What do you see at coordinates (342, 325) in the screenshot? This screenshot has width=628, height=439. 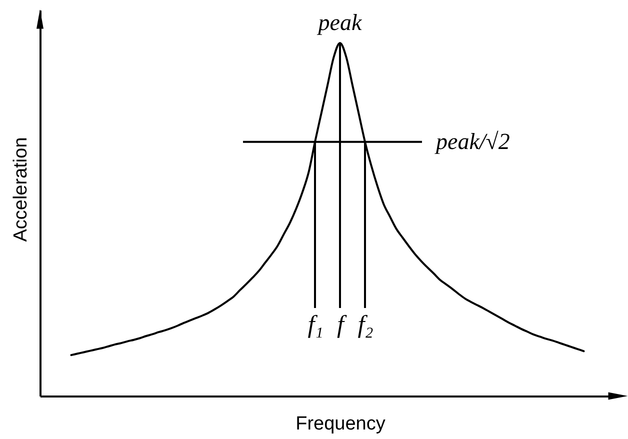 I see `x-tick-label: f` at bounding box center [342, 325].